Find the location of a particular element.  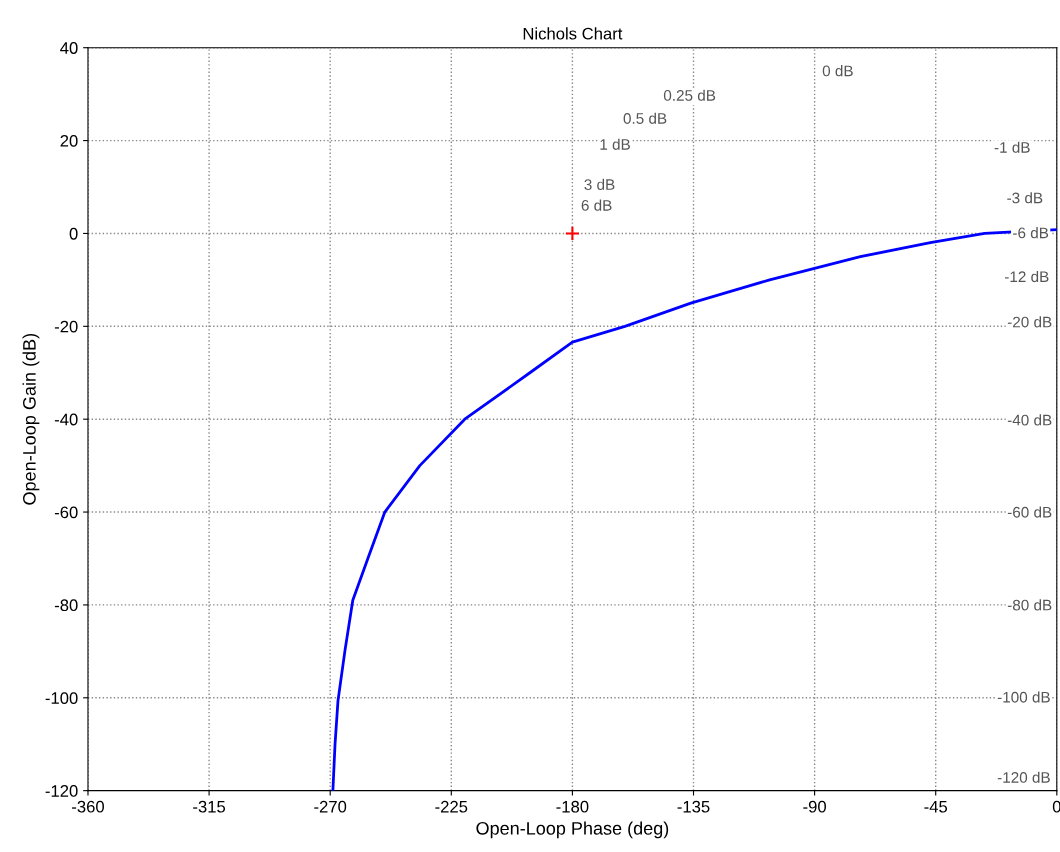

y-tick-label: -40 is located at coordinates (66, 419).